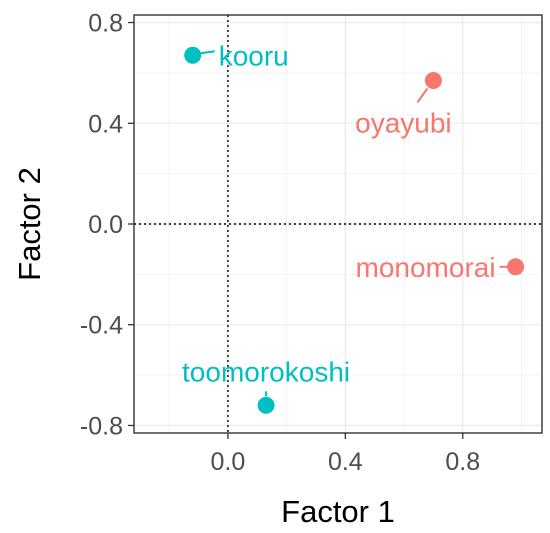 Image resolution: width=550 pixels, height=533 pixels. What do you see at coordinates (345, 462) in the screenshot?
I see `x-tick-label: 0.4` at bounding box center [345, 462].